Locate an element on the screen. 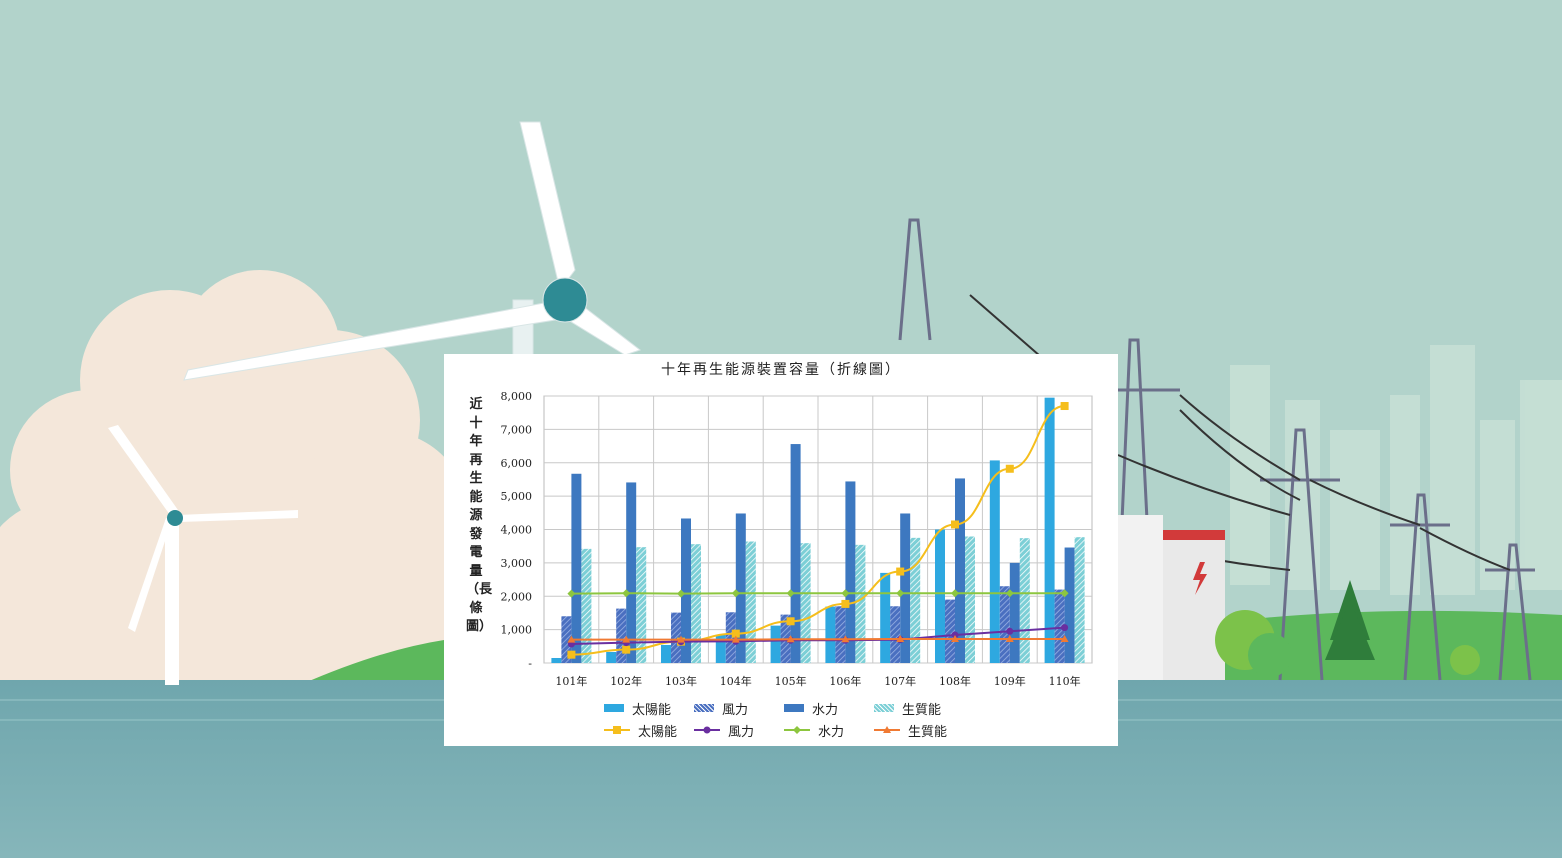 The width and height of the screenshot is (1562, 858). y-tick-label: 8,000 is located at coordinates (517, 396).